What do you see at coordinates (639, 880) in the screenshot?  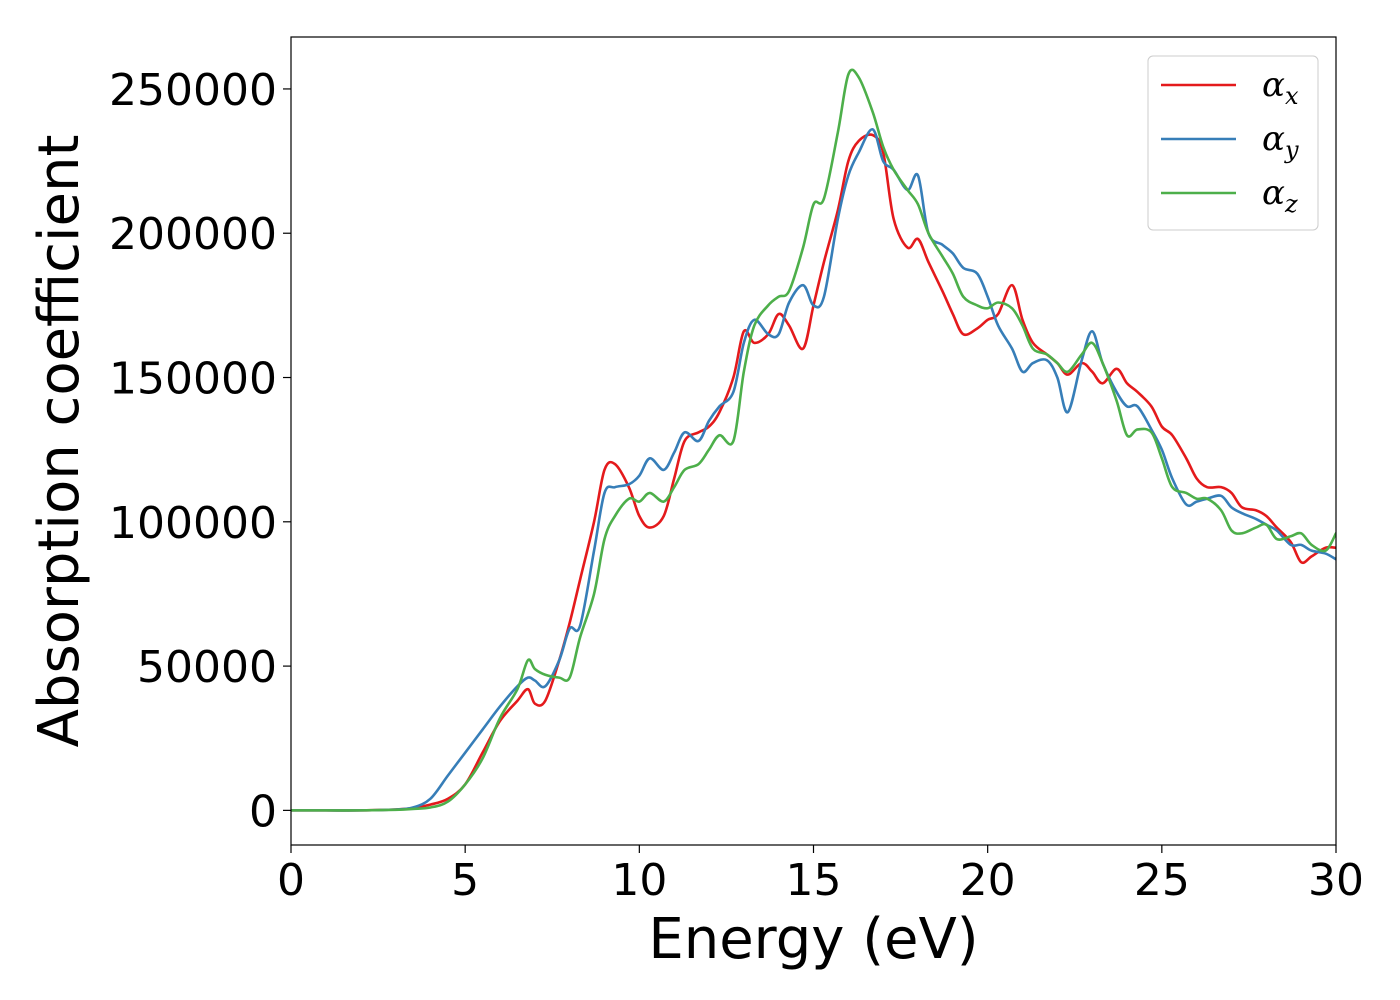 I see `x-tick-label: 10` at bounding box center [639, 880].